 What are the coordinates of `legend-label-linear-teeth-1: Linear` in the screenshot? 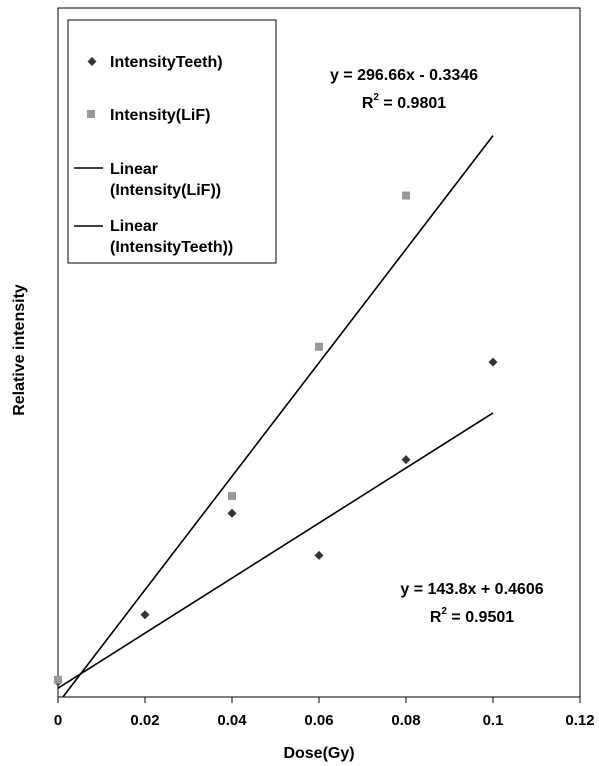 It's located at (134, 226).